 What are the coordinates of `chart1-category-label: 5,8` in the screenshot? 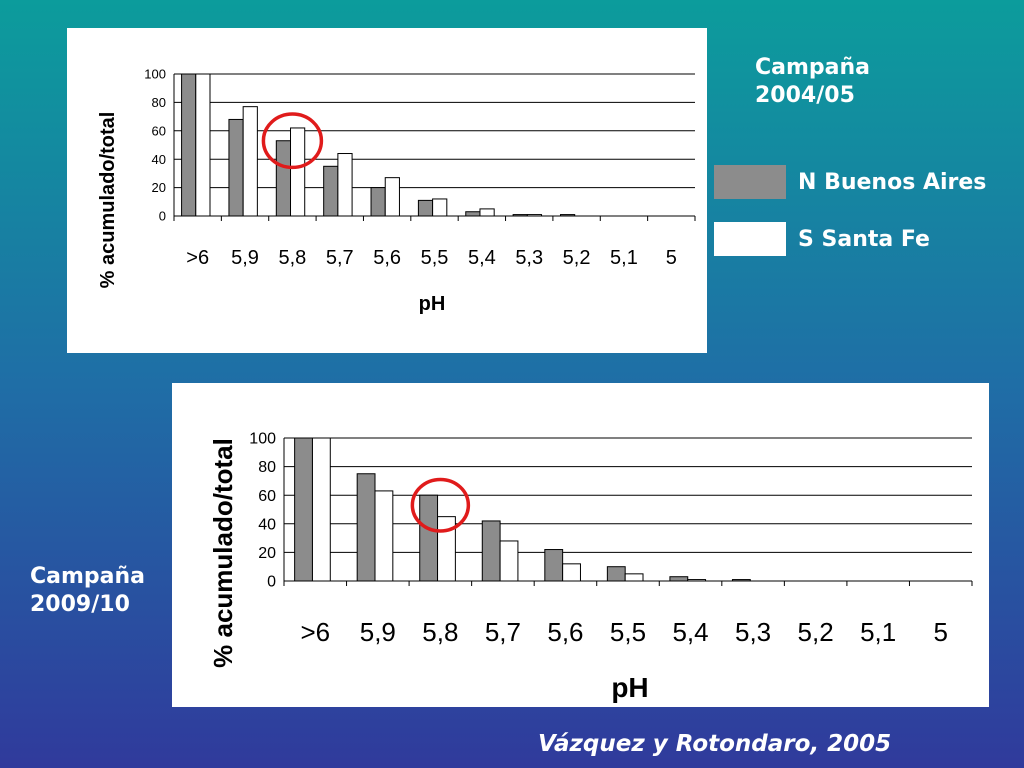 It's located at (293, 258).